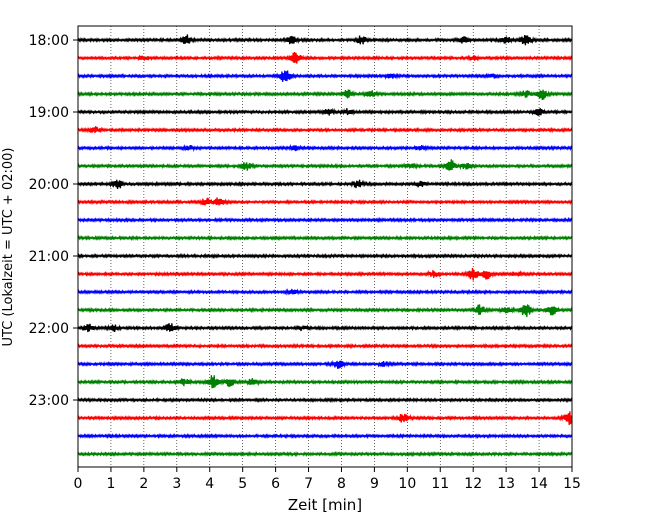  Describe the element at coordinates (325, 111) in the screenshot. I see `trace-1900` at that location.